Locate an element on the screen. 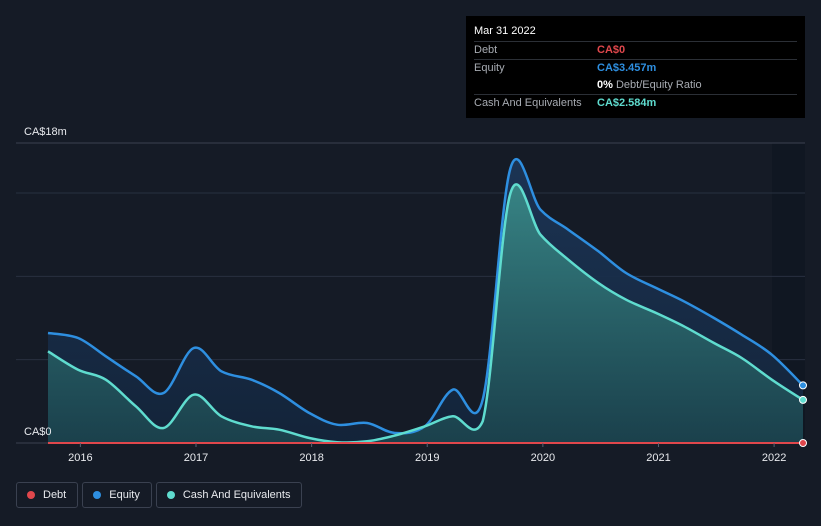  tooltip-equity-value: CA$3.457m is located at coordinates (627, 68).